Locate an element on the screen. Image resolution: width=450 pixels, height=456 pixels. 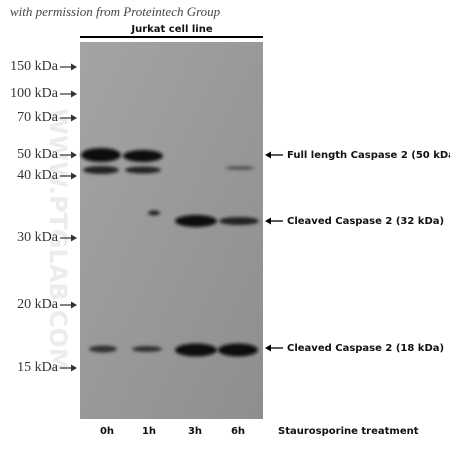
cell-line: Jurkat cell line is located at coordinates (171, 29).